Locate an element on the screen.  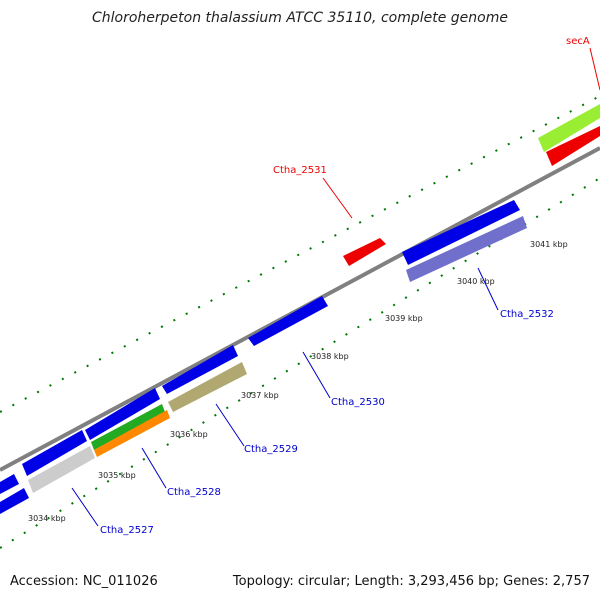
gene-green-arrow is located at coordinates (128, 427).